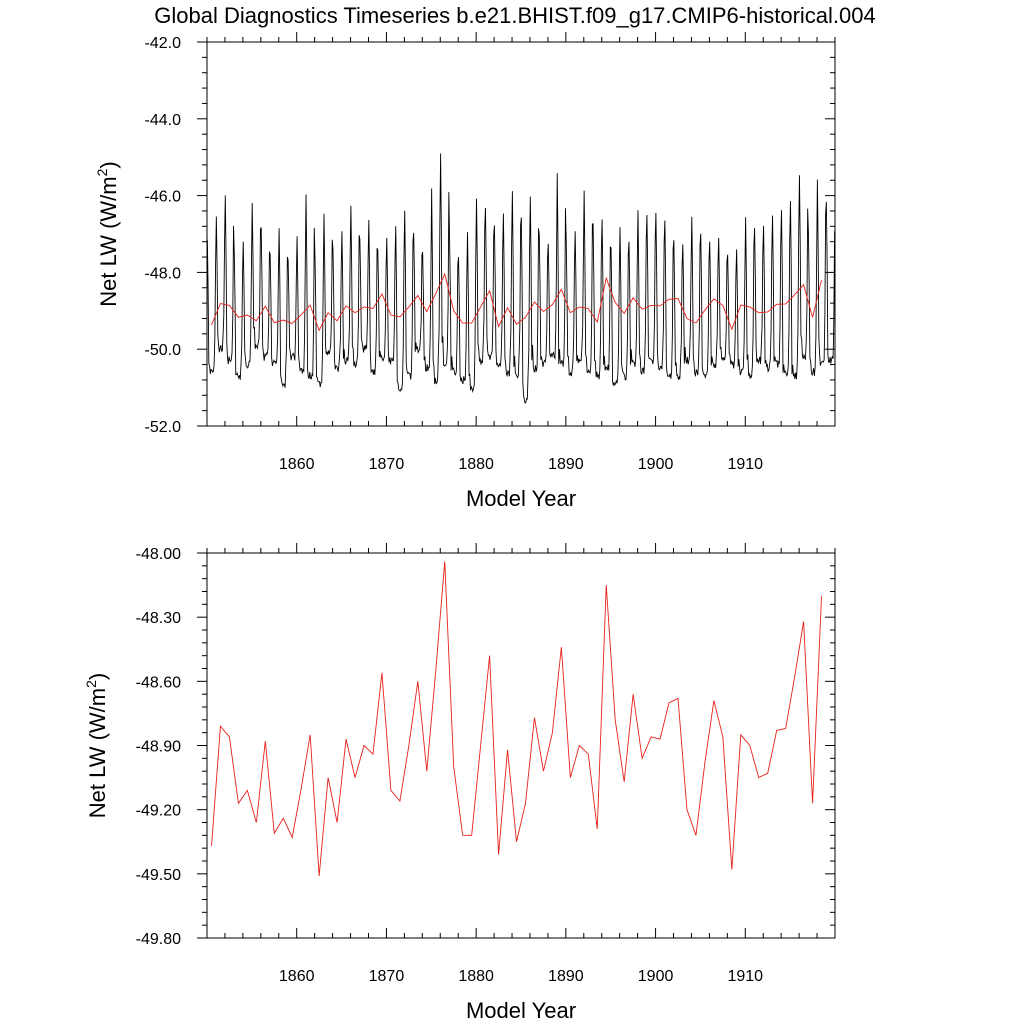 The height and width of the screenshot is (1024, 1024). Describe the element at coordinates (158, 747) in the screenshot. I see `y-tick-label: -48.90` at that location.